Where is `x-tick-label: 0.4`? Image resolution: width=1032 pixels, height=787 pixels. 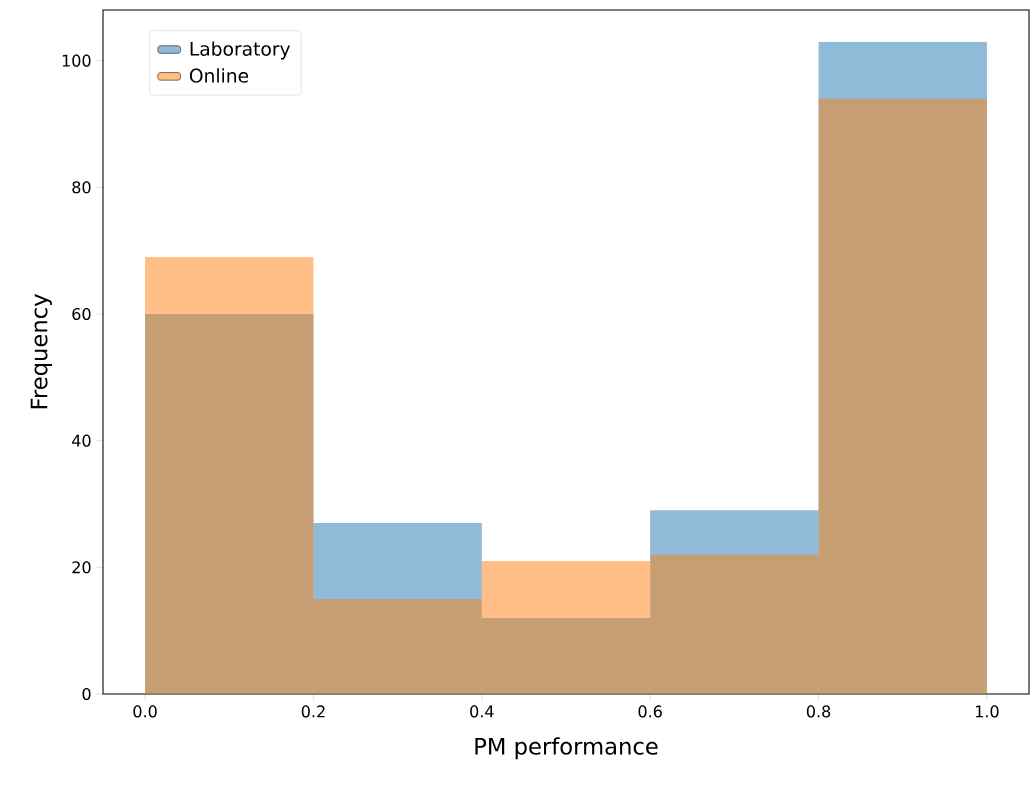 x-tick-label: 0.4 is located at coordinates (482, 711).